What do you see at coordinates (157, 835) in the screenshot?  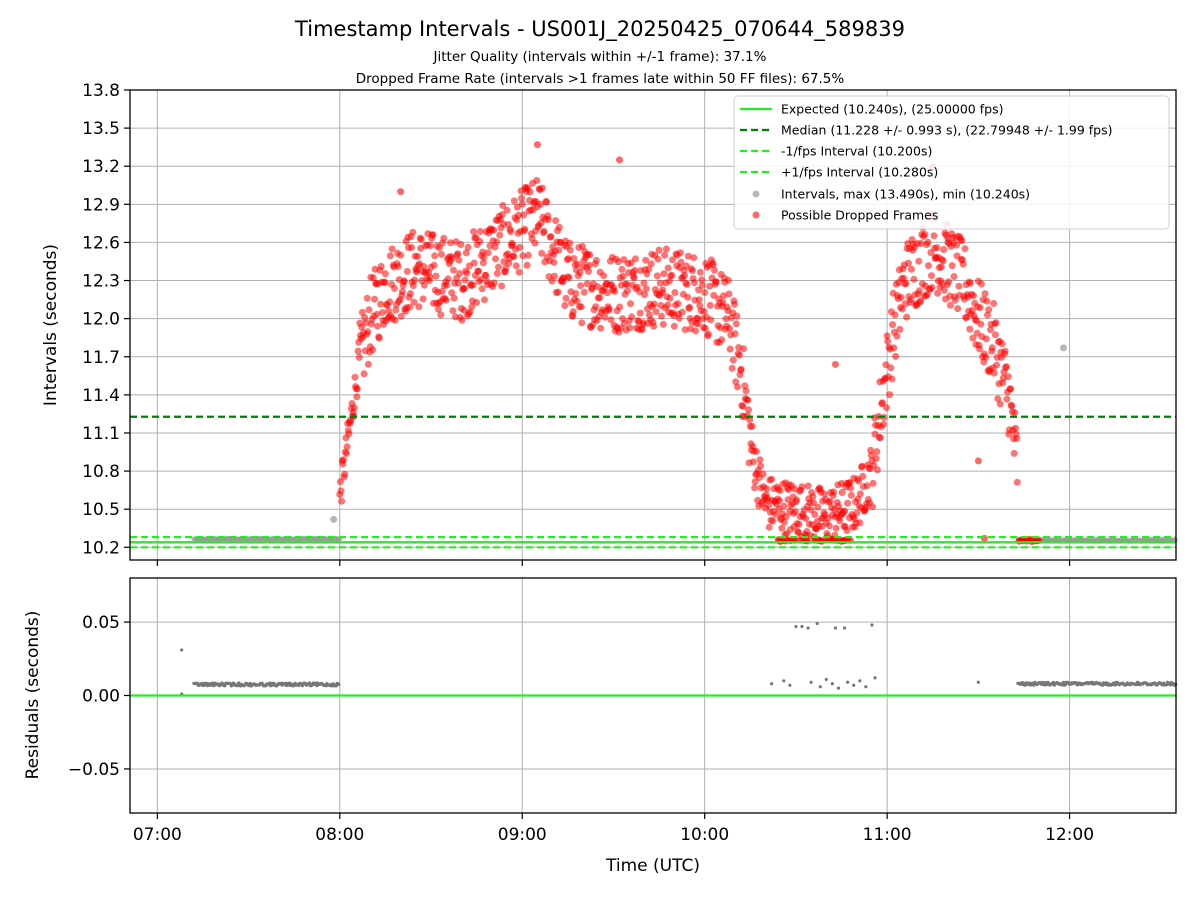 I see `x-tick-label: 07:00` at bounding box center [157, 835].